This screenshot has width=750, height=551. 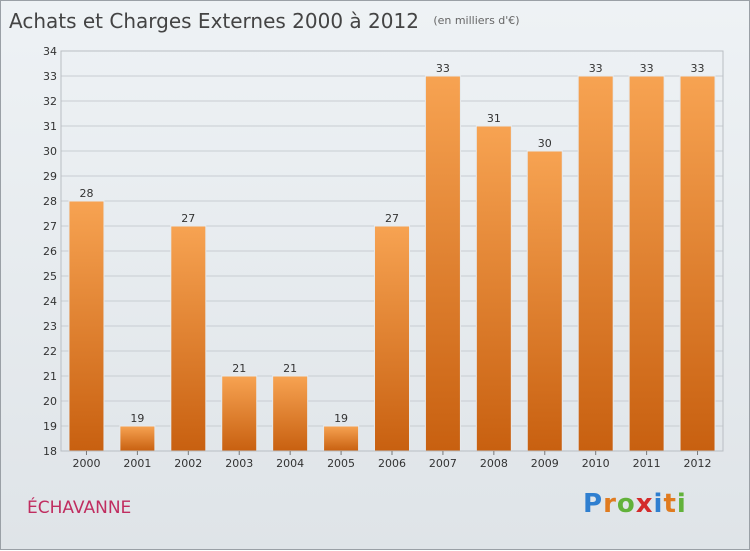 What do you see at coordinates (188, 463) in the screenshot?
I see `x-tick-label: 2002` at bounding box center [188, 463].